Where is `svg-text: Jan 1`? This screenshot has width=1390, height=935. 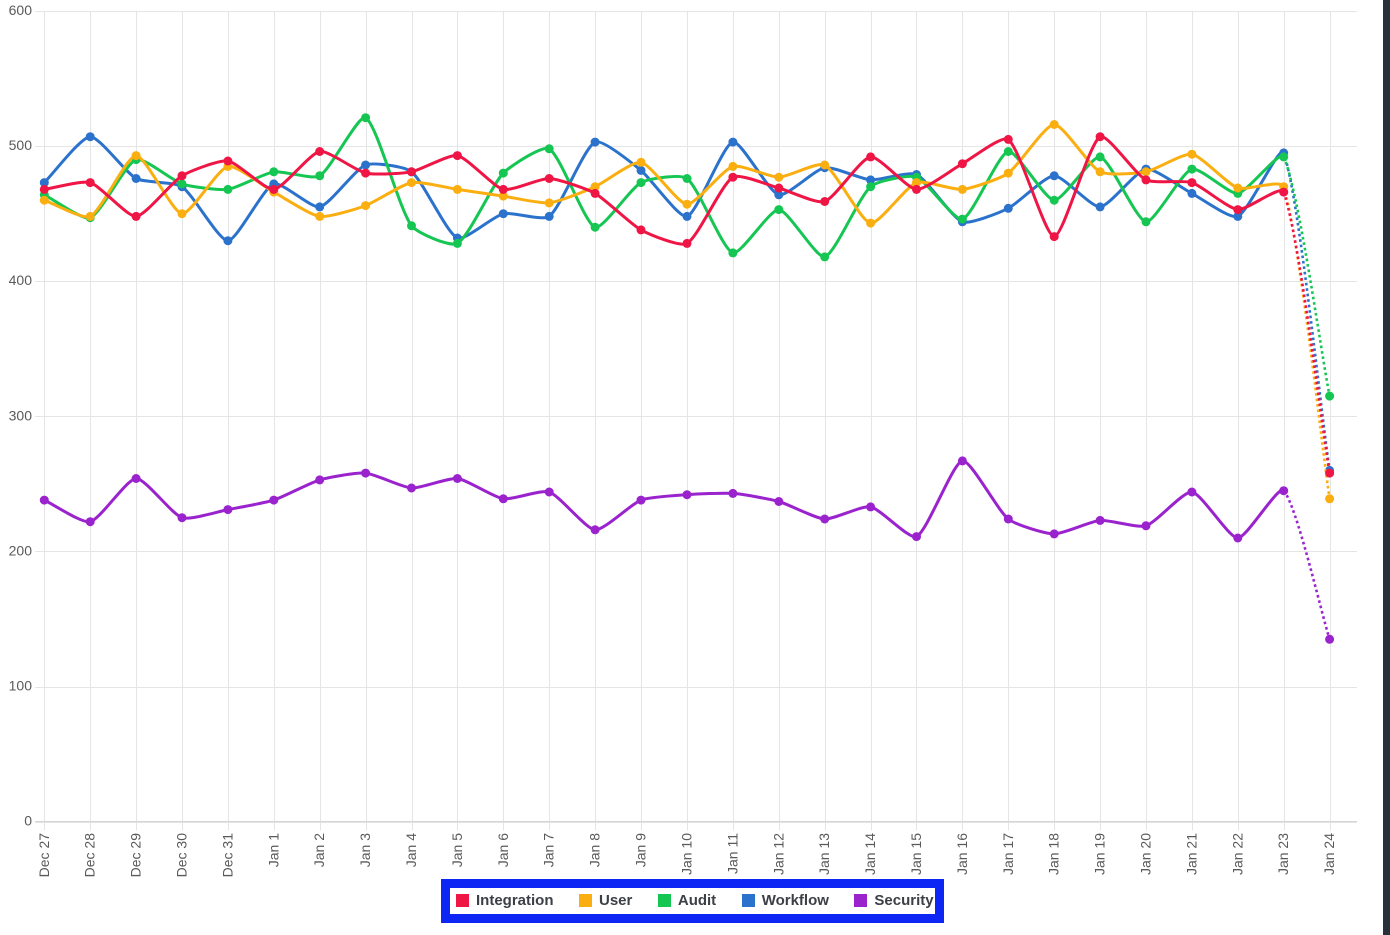
svg-text: Jan 1 is located at coordinates (273, 850).